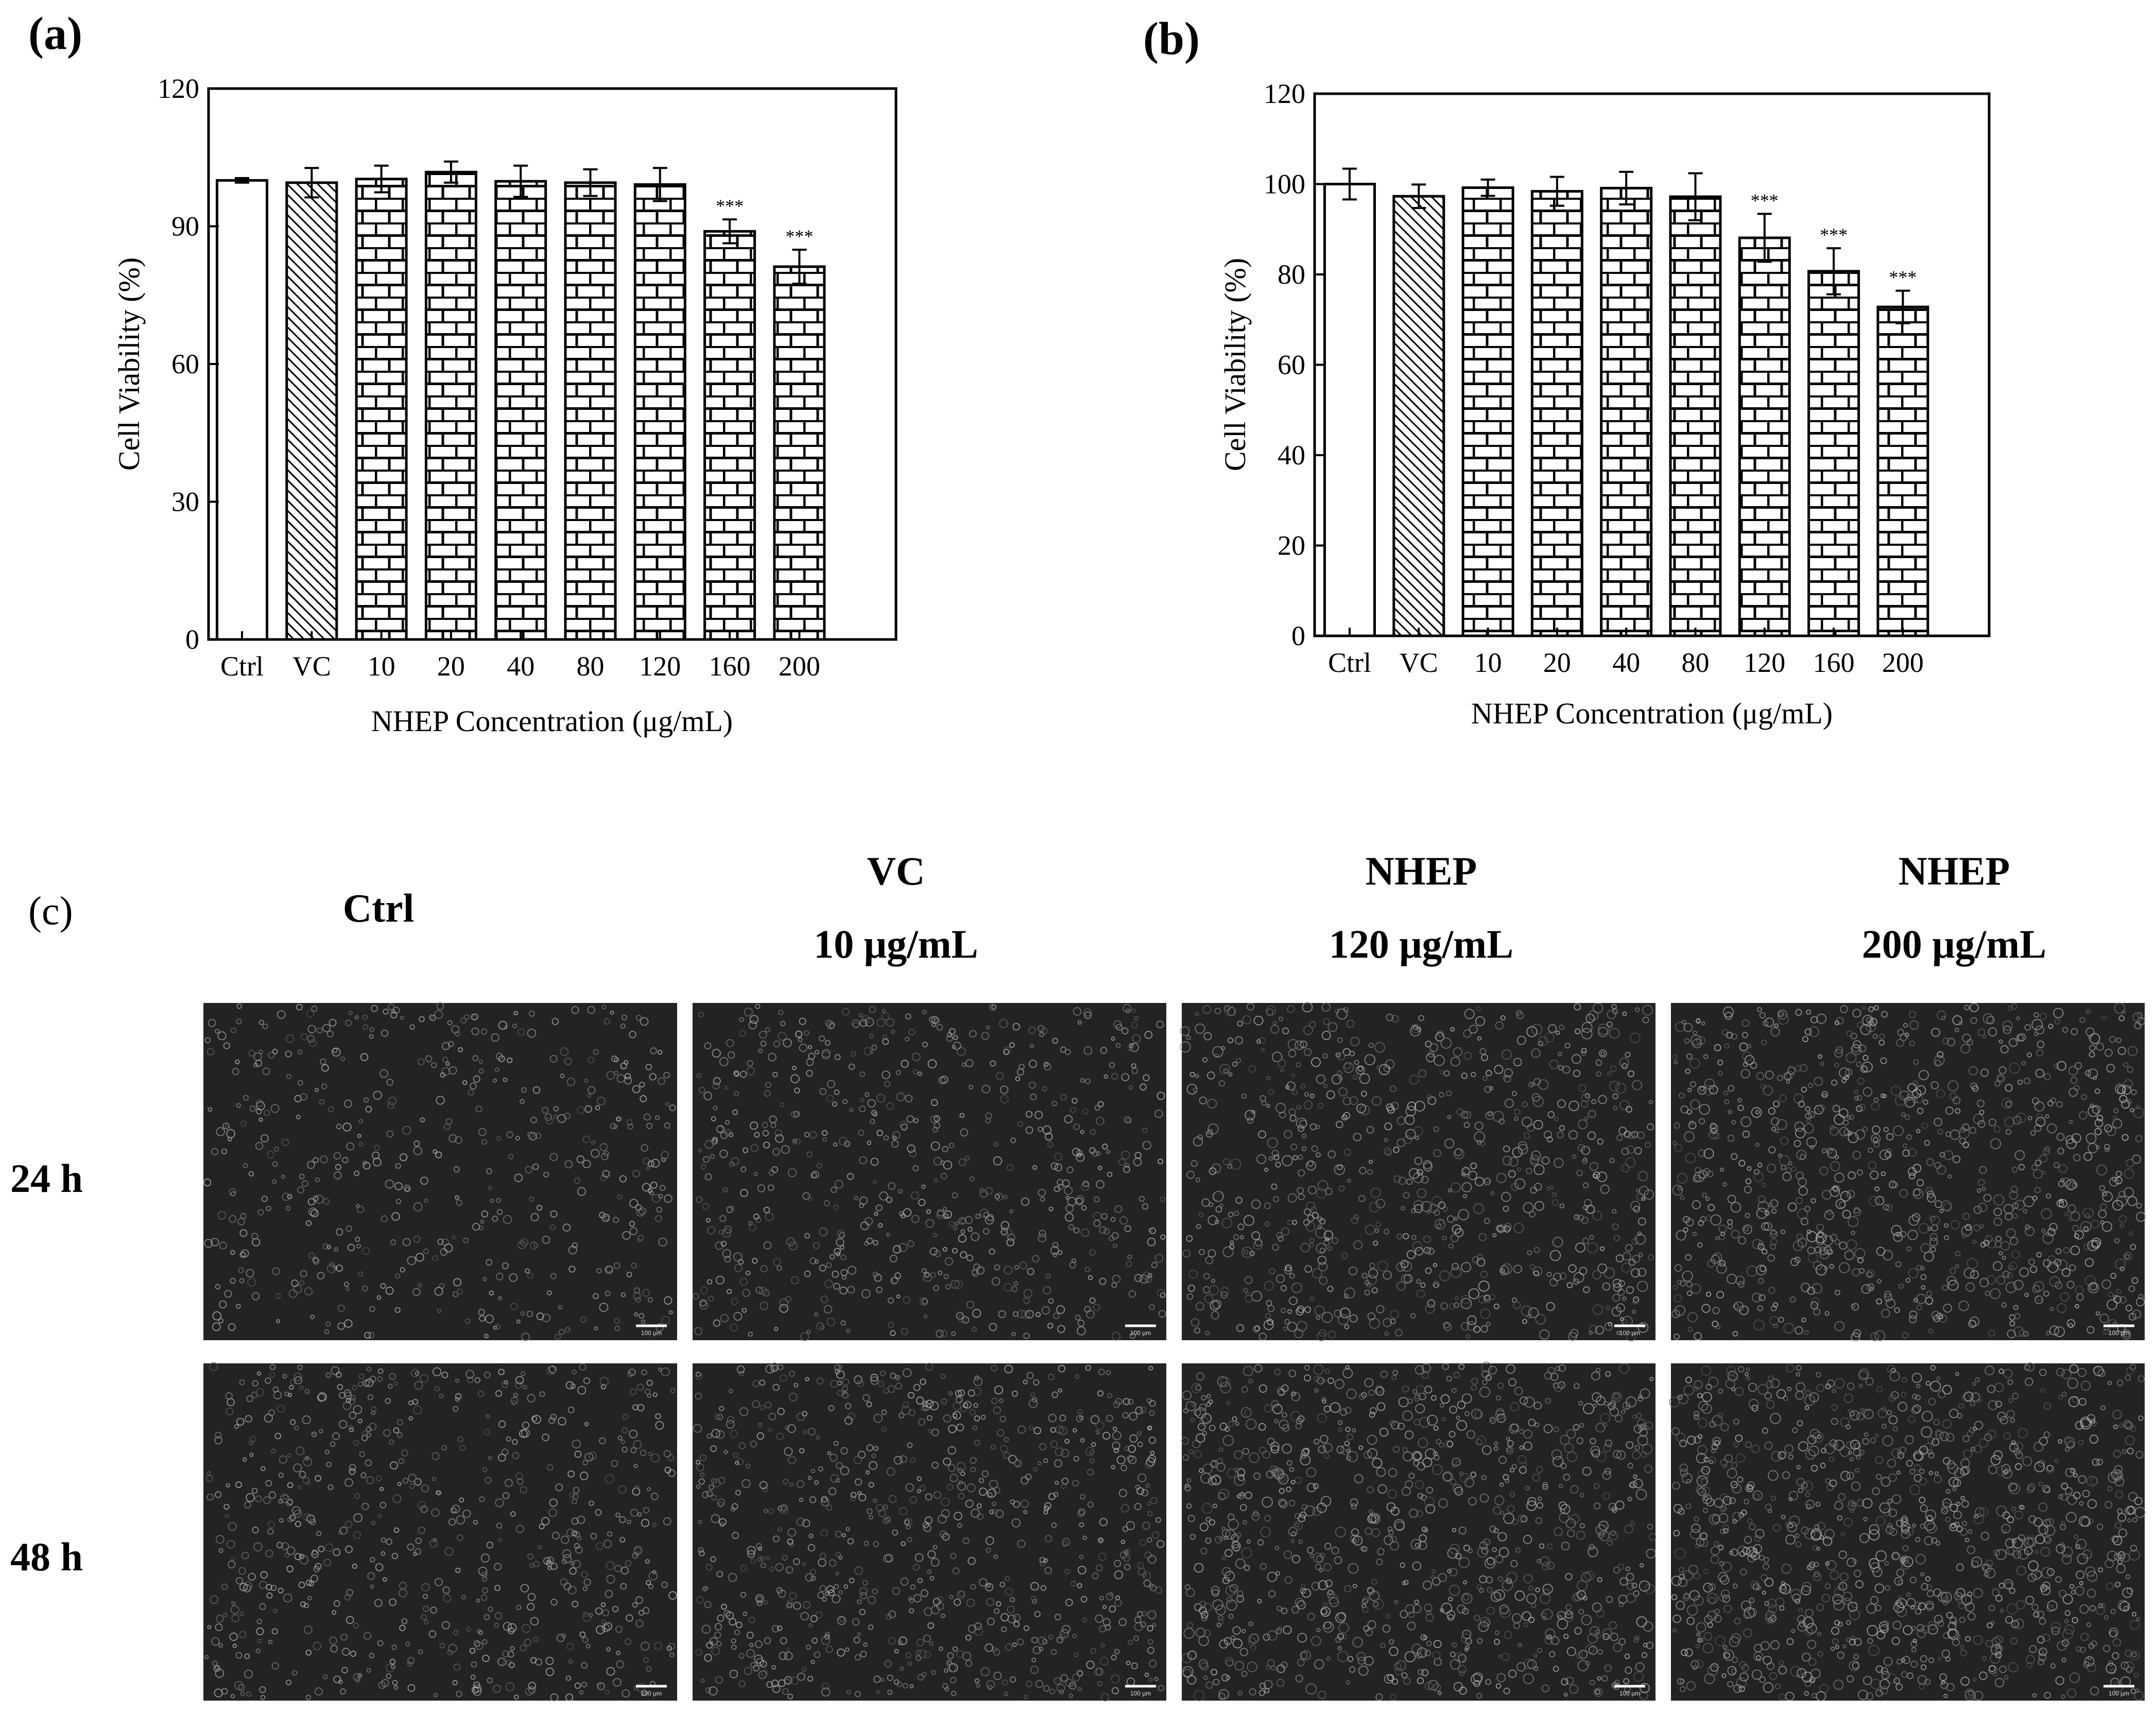 Image resolution: width=2156 pixels, height=1714 pixels. I want to click on x-tick-label-b: 10, so click(1488, 662).